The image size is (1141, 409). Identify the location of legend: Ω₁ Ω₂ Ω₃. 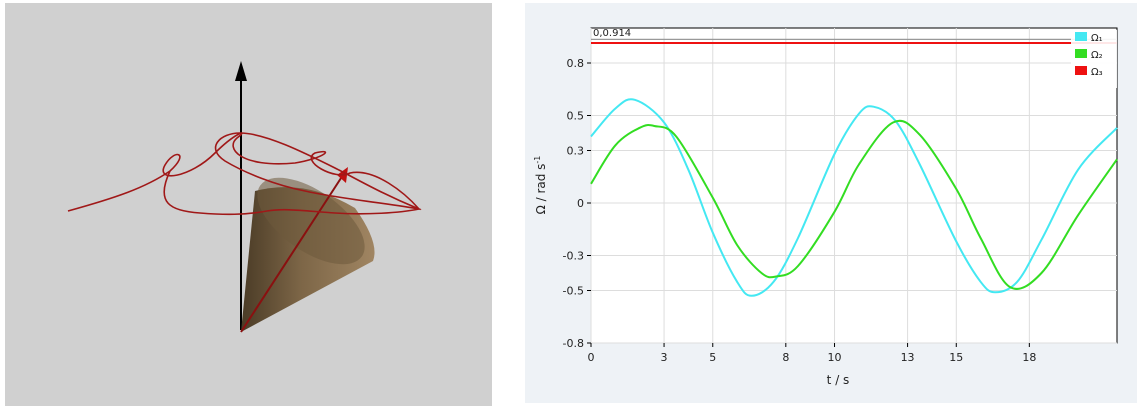
(1094, 59).